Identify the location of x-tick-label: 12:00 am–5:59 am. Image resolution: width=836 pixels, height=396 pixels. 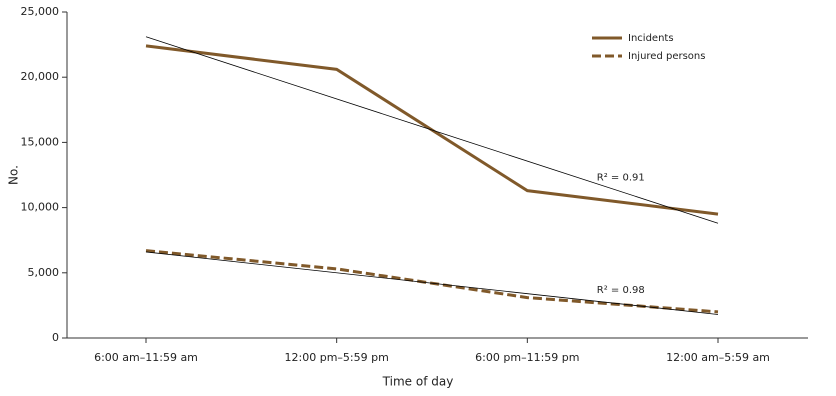
(718, 357).